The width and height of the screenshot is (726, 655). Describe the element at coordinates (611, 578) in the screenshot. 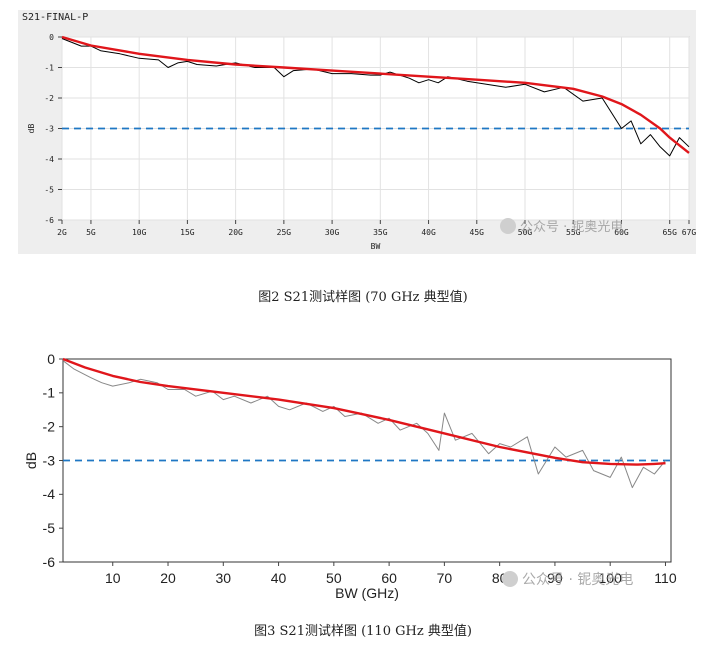

I see `x-tick-label: 100` at that location.